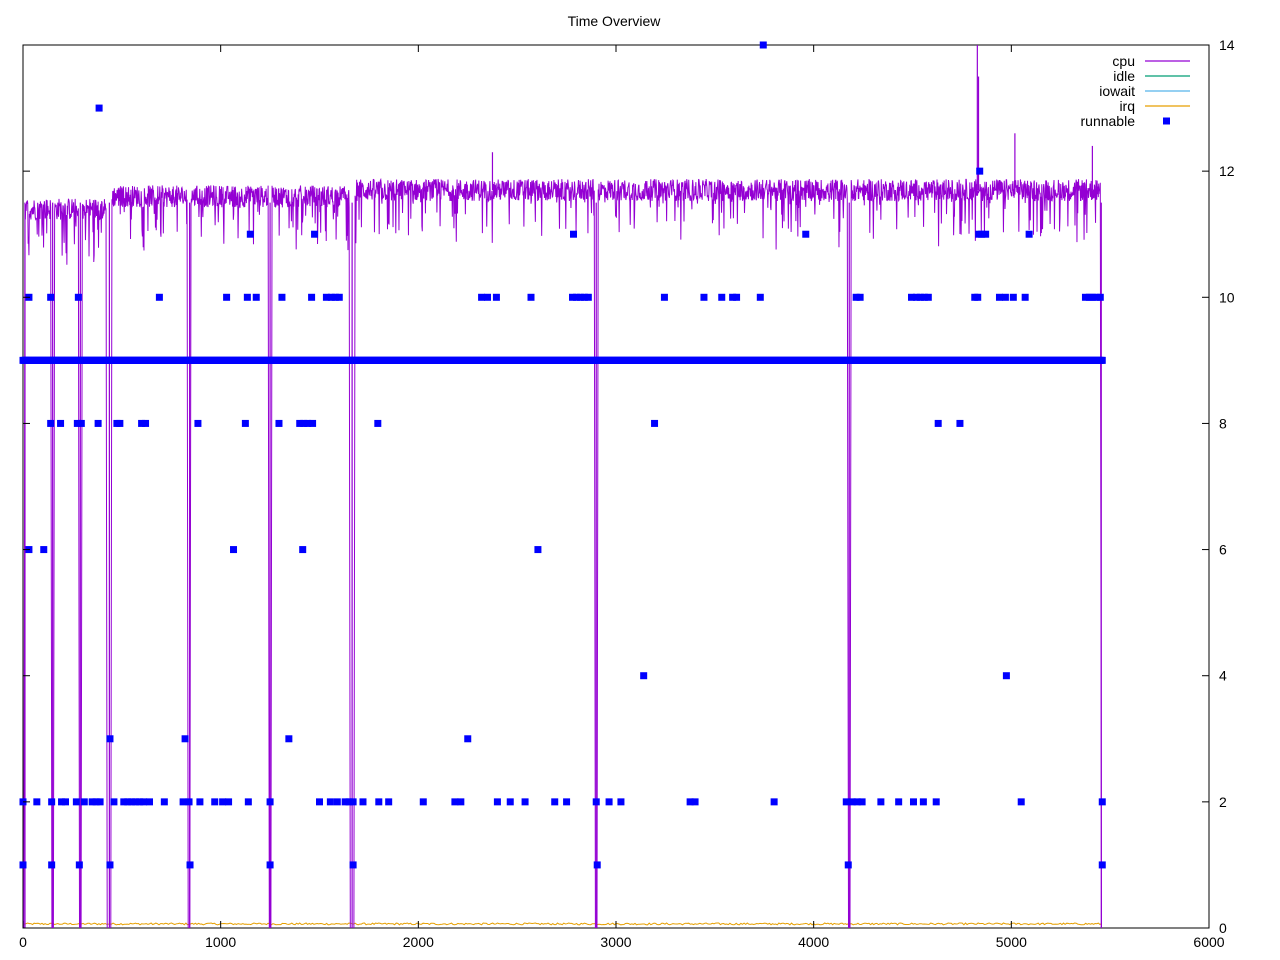 The height and width of the screenshot is (960, 1280). I want to click on irq-line, so click(562, 924).